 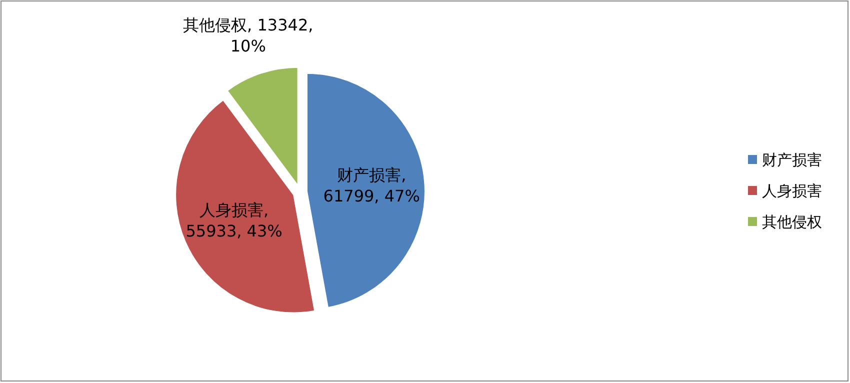 What do you see at coordinates (792, 160) in the screenshot?
I see `legend-label: 财产损害` at bounding box center [792, 160].